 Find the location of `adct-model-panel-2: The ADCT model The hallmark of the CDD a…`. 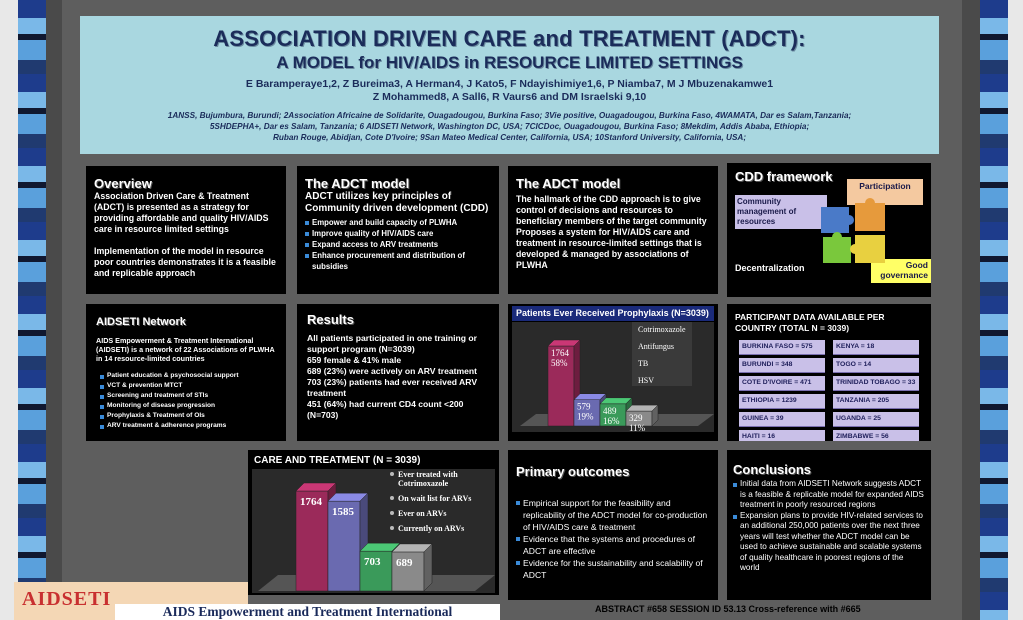

adct-model-panel-2: The ADCT model The hallmark of the CDD a… is located at coordinates (613, 230).